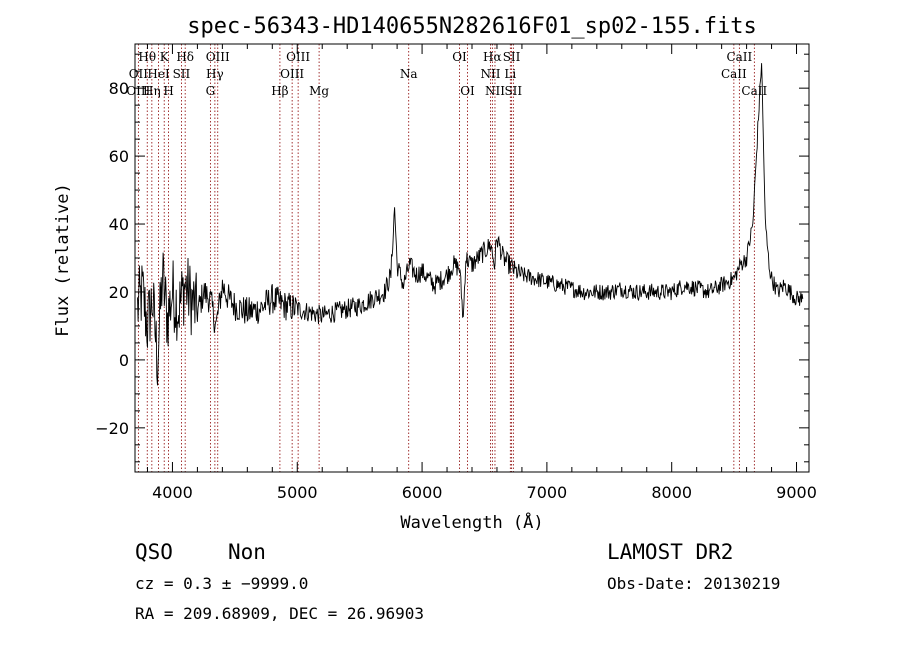 The image size is (900, 649). I want to click on redshift-label: cz = 0.3 ± −9999.0, so click(221, 583).